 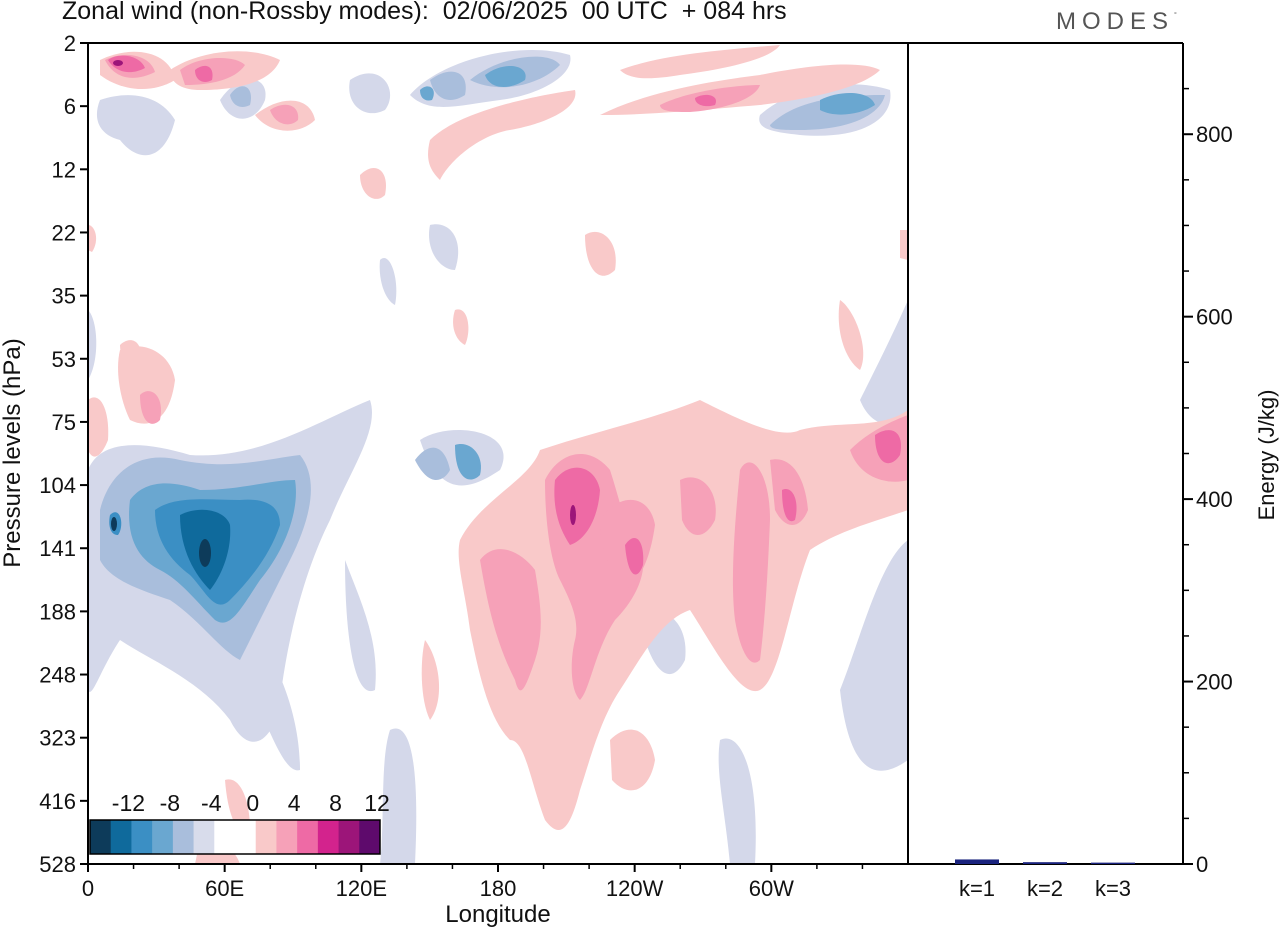 I want to click on longitude-axis: 0 60E 120E 180 120W 60W, so click(x=473, y=882).